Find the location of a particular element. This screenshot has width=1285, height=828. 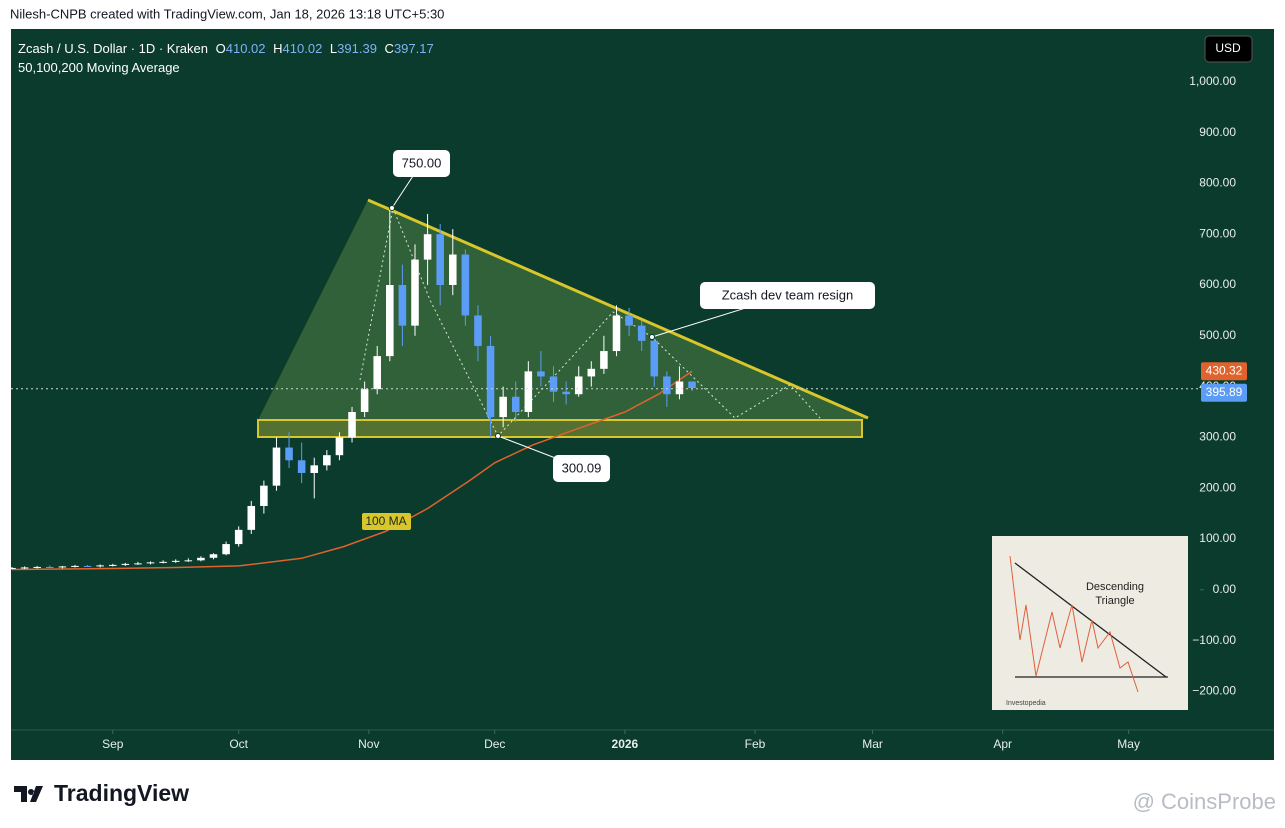

ma-tag-box is located at coordinates (386, 521).